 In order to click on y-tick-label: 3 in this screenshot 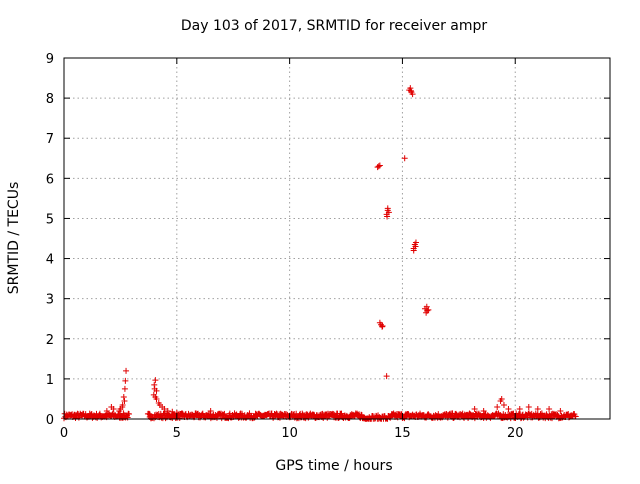, I will do `click(50, 300)`.